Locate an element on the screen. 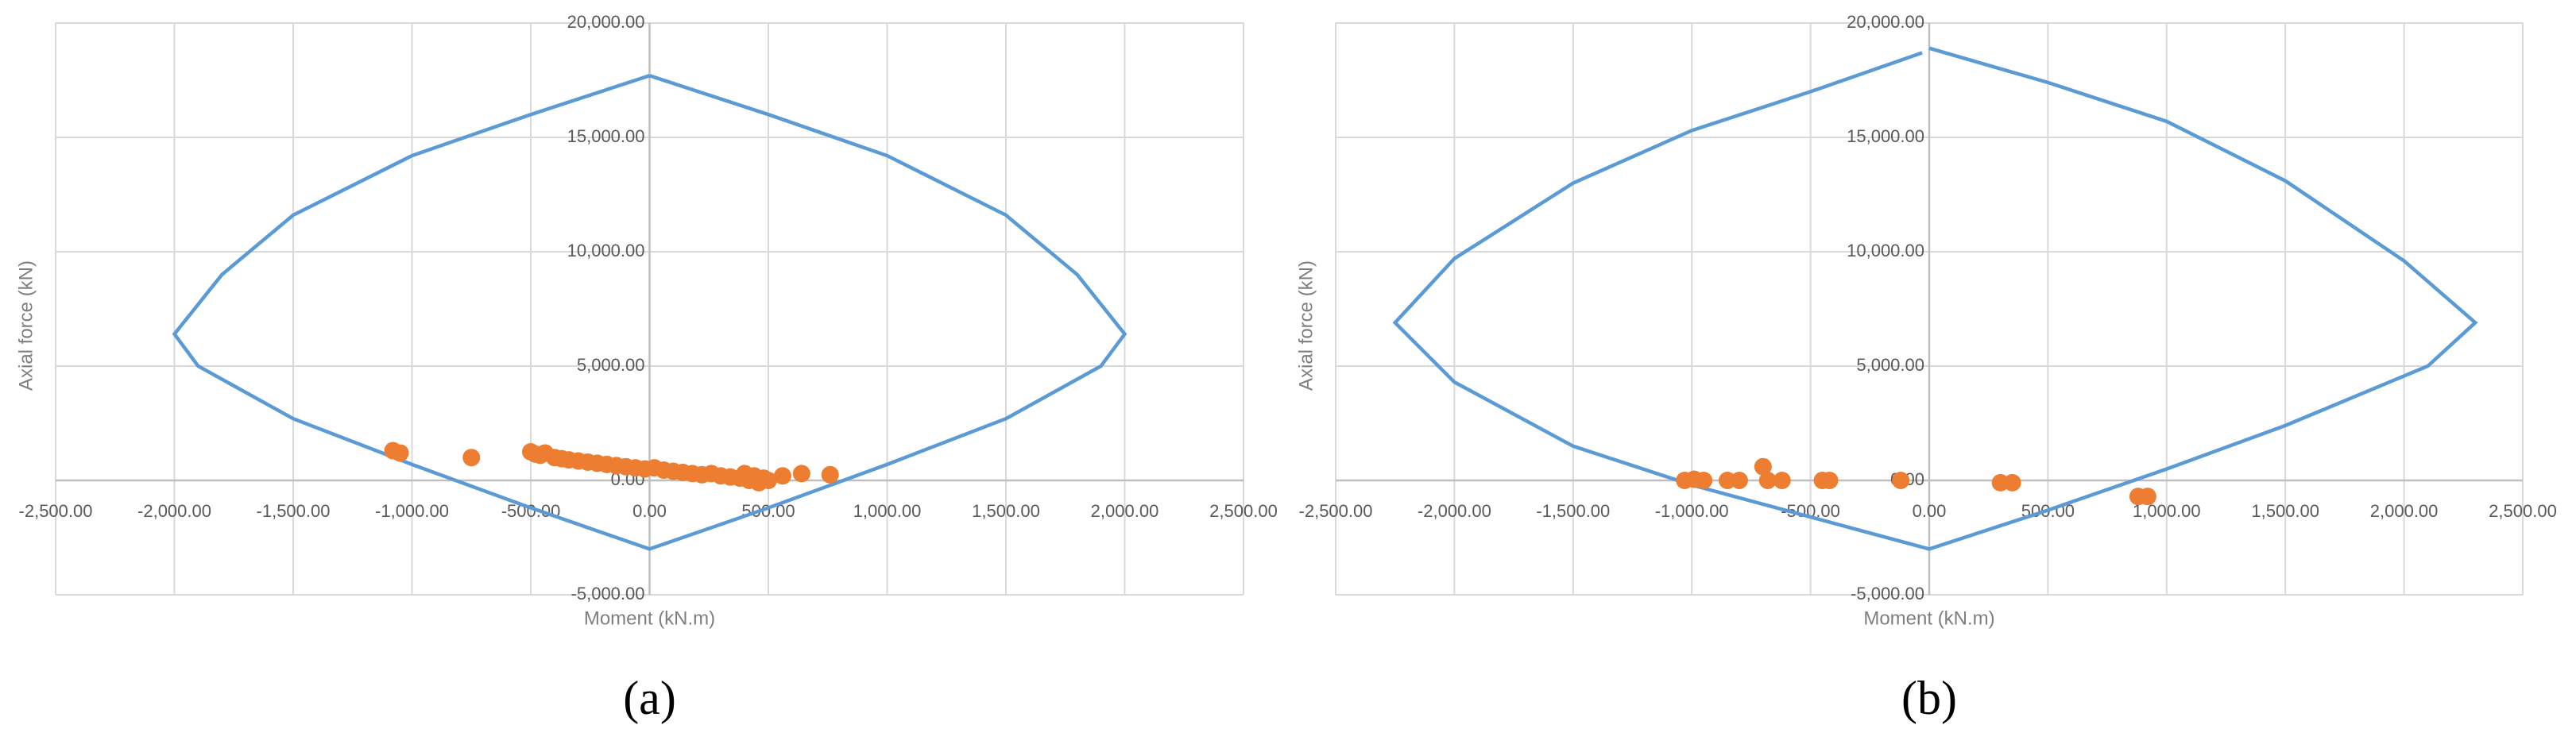 This screenshot has width=2576, height=752. caption: (a) is located at coordinates (649, 698).